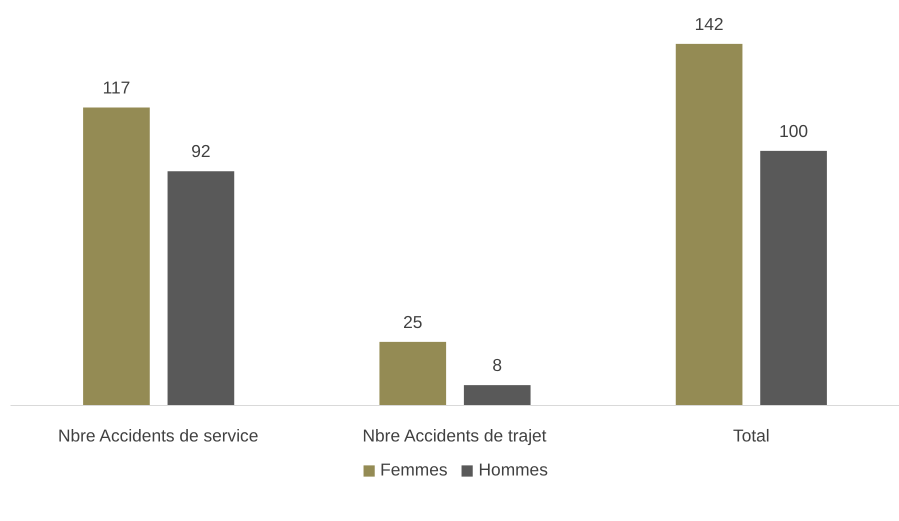 Image resolution: width=899 pixels, height=521 pixels. I want to click on data-label: 8, so click(497, 365).